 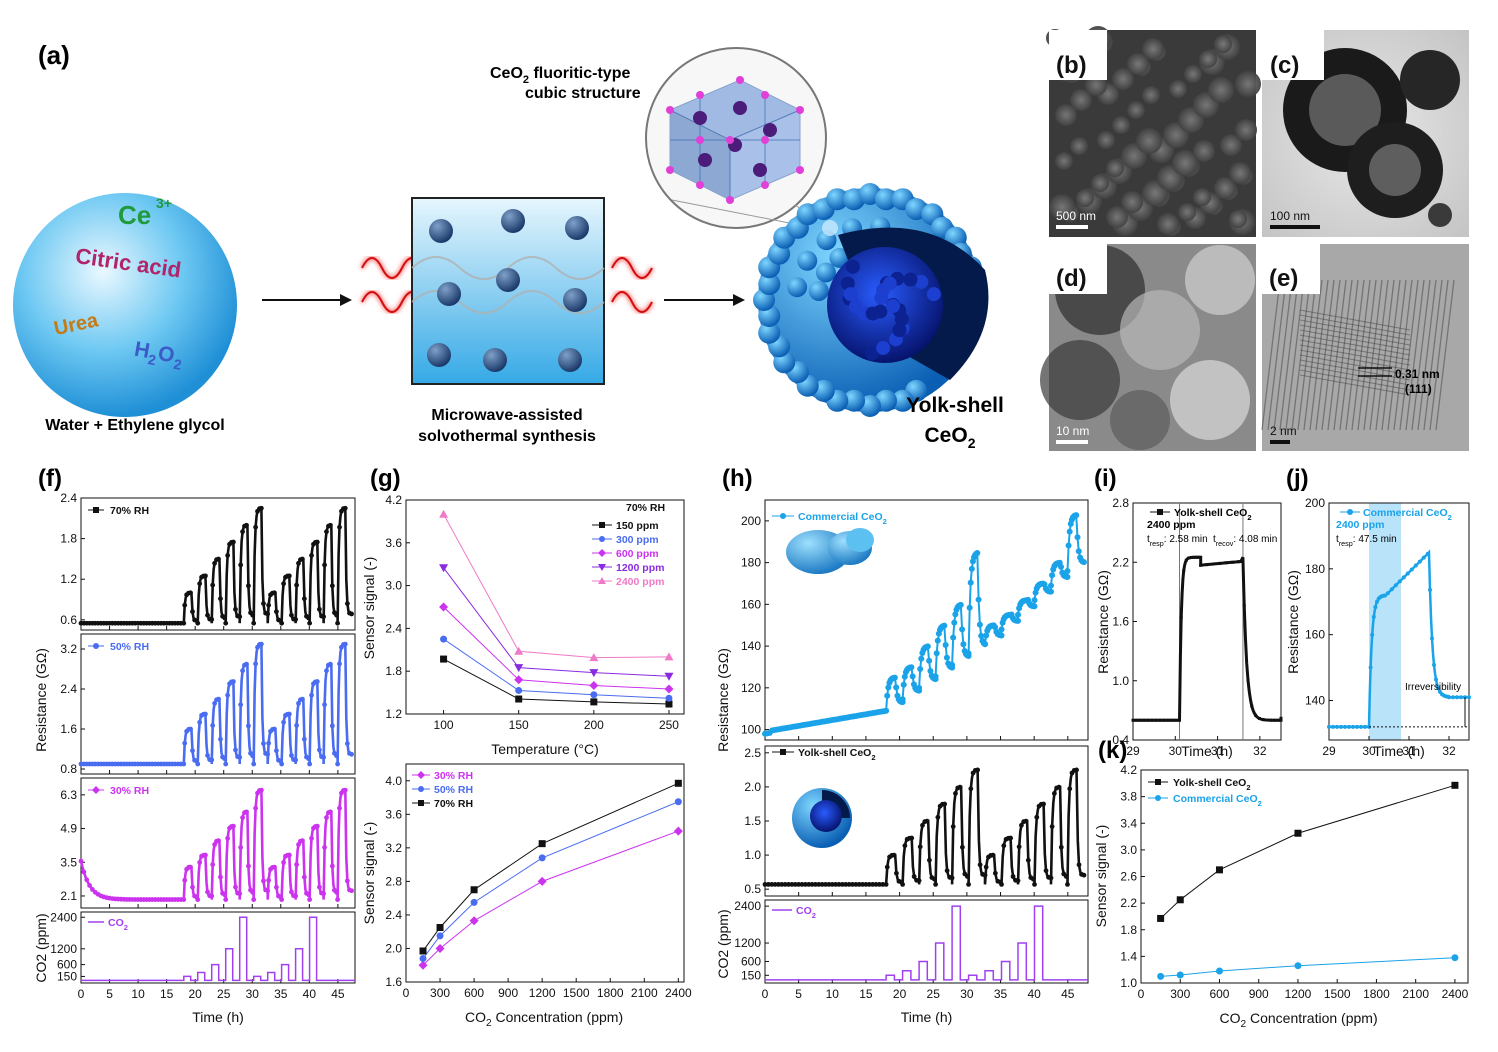 What do you see at coordinates (453, 804) in the screenshot?
I see `legend-text: 70% RH` at bounding box center [453, 804].